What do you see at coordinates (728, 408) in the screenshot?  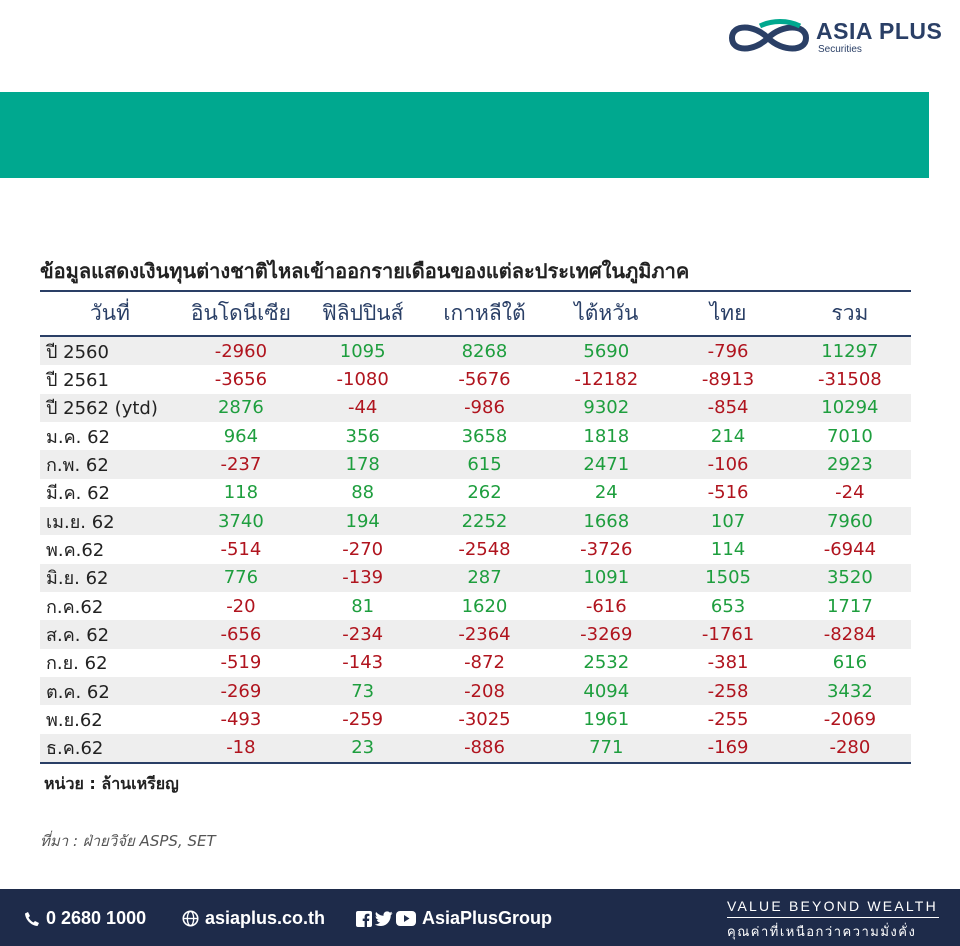 I see `table-cell: -854` at bounding box center [728, 408].